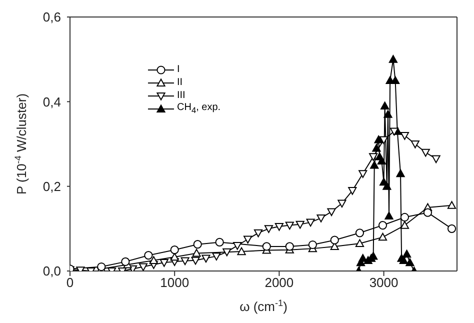  What do you see at coordinates (51, 102) in the screenshot?
I see `y-tick-label: 0,4` at bounding box center [51, 102].